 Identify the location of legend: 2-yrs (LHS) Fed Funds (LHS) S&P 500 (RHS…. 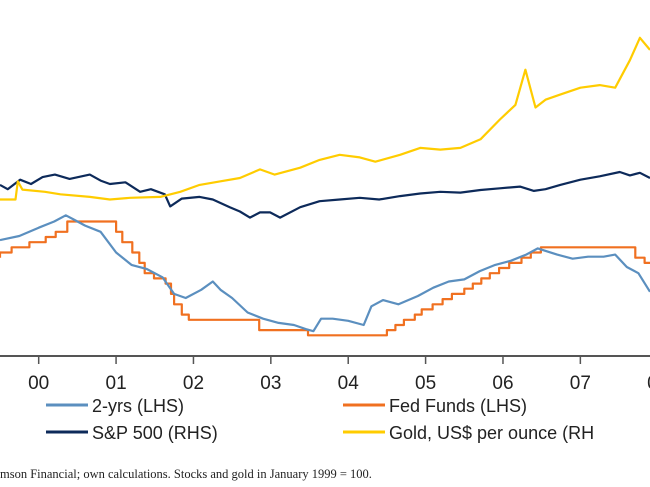
(320, 419).